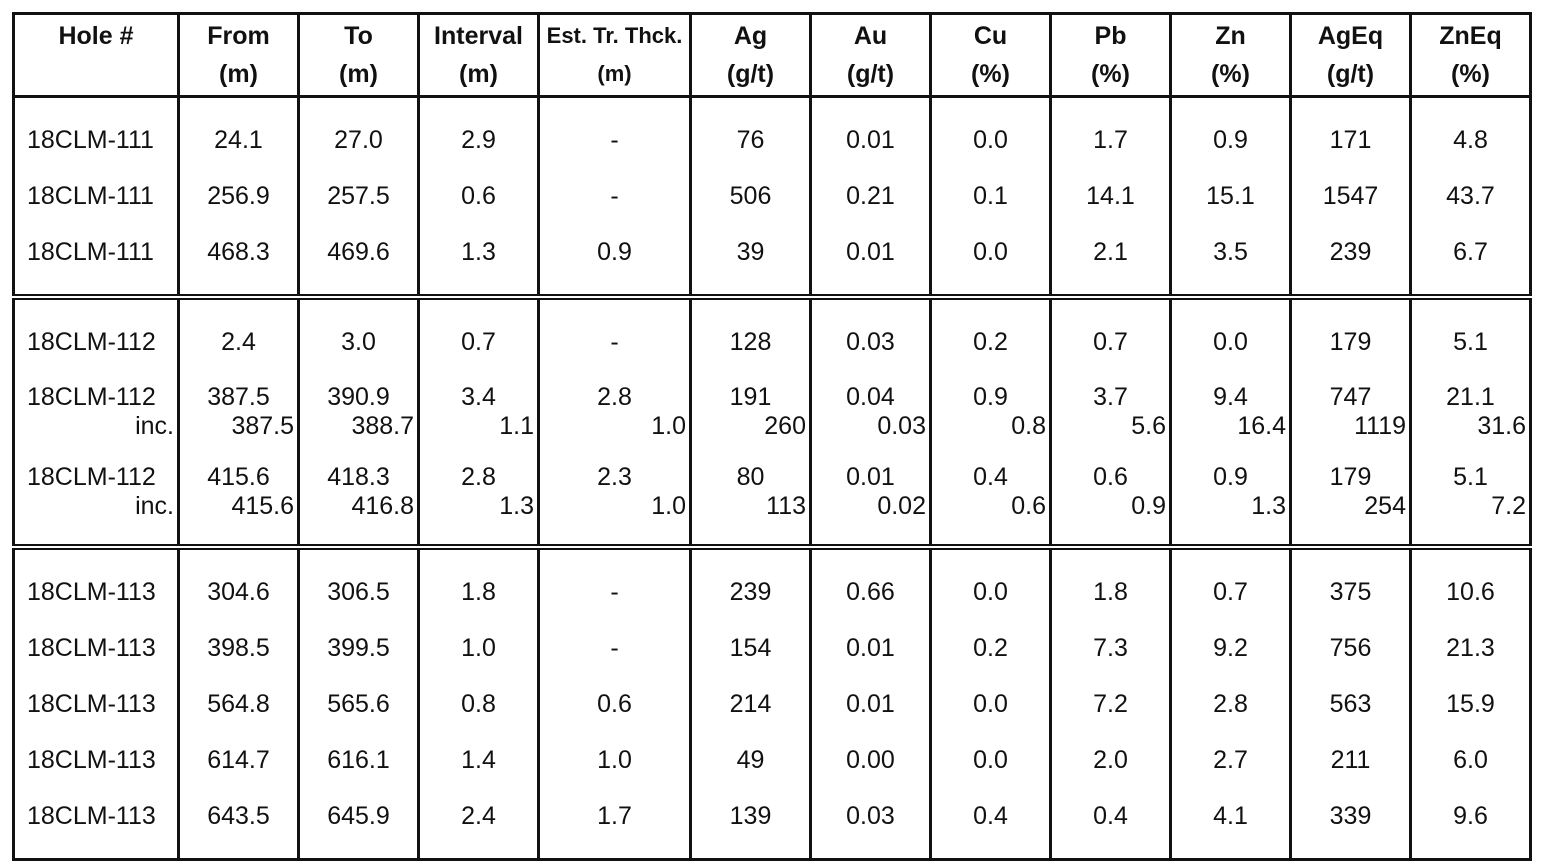  Describe the element at coordinates (1230, 55) in the screenshot. I see `col-header-zn: Zn (%)` at that location.